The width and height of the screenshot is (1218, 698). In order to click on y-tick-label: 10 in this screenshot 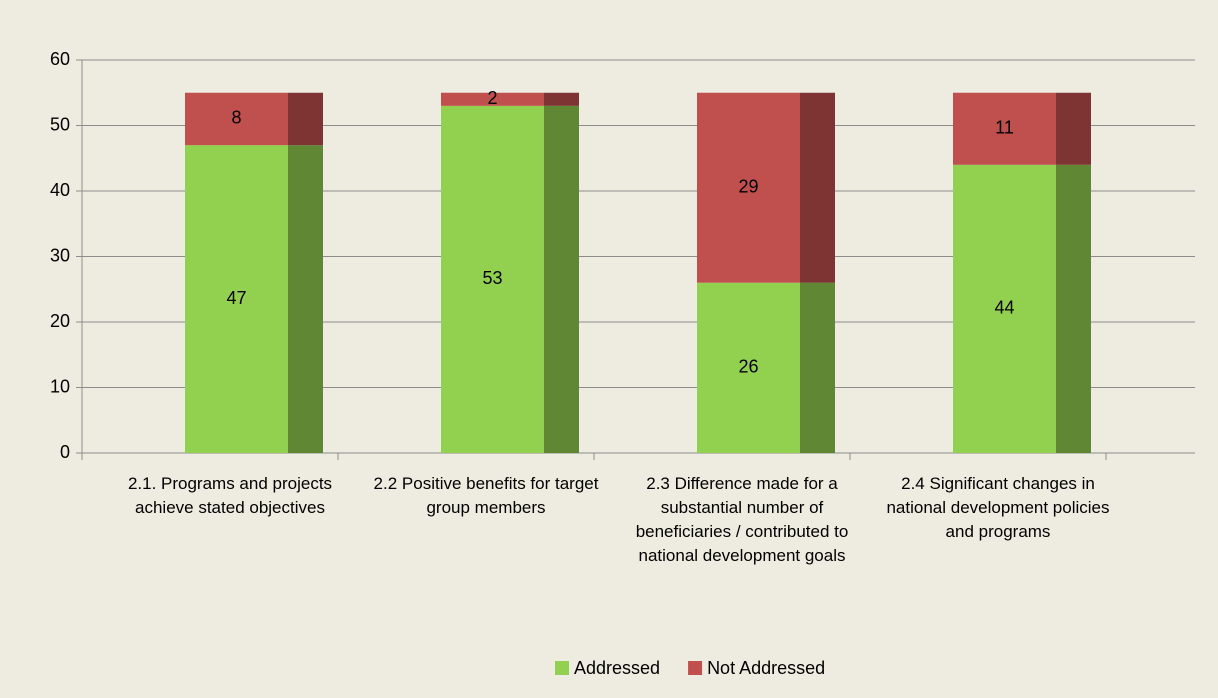, I will do `click(60, 386)`.